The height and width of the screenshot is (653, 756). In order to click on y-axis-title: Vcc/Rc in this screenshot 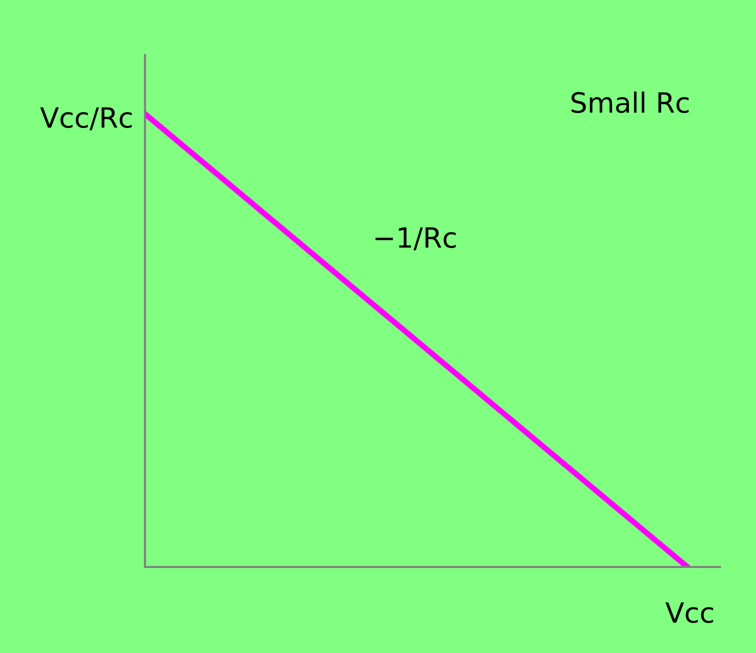, I will do `click(86, 118)`.